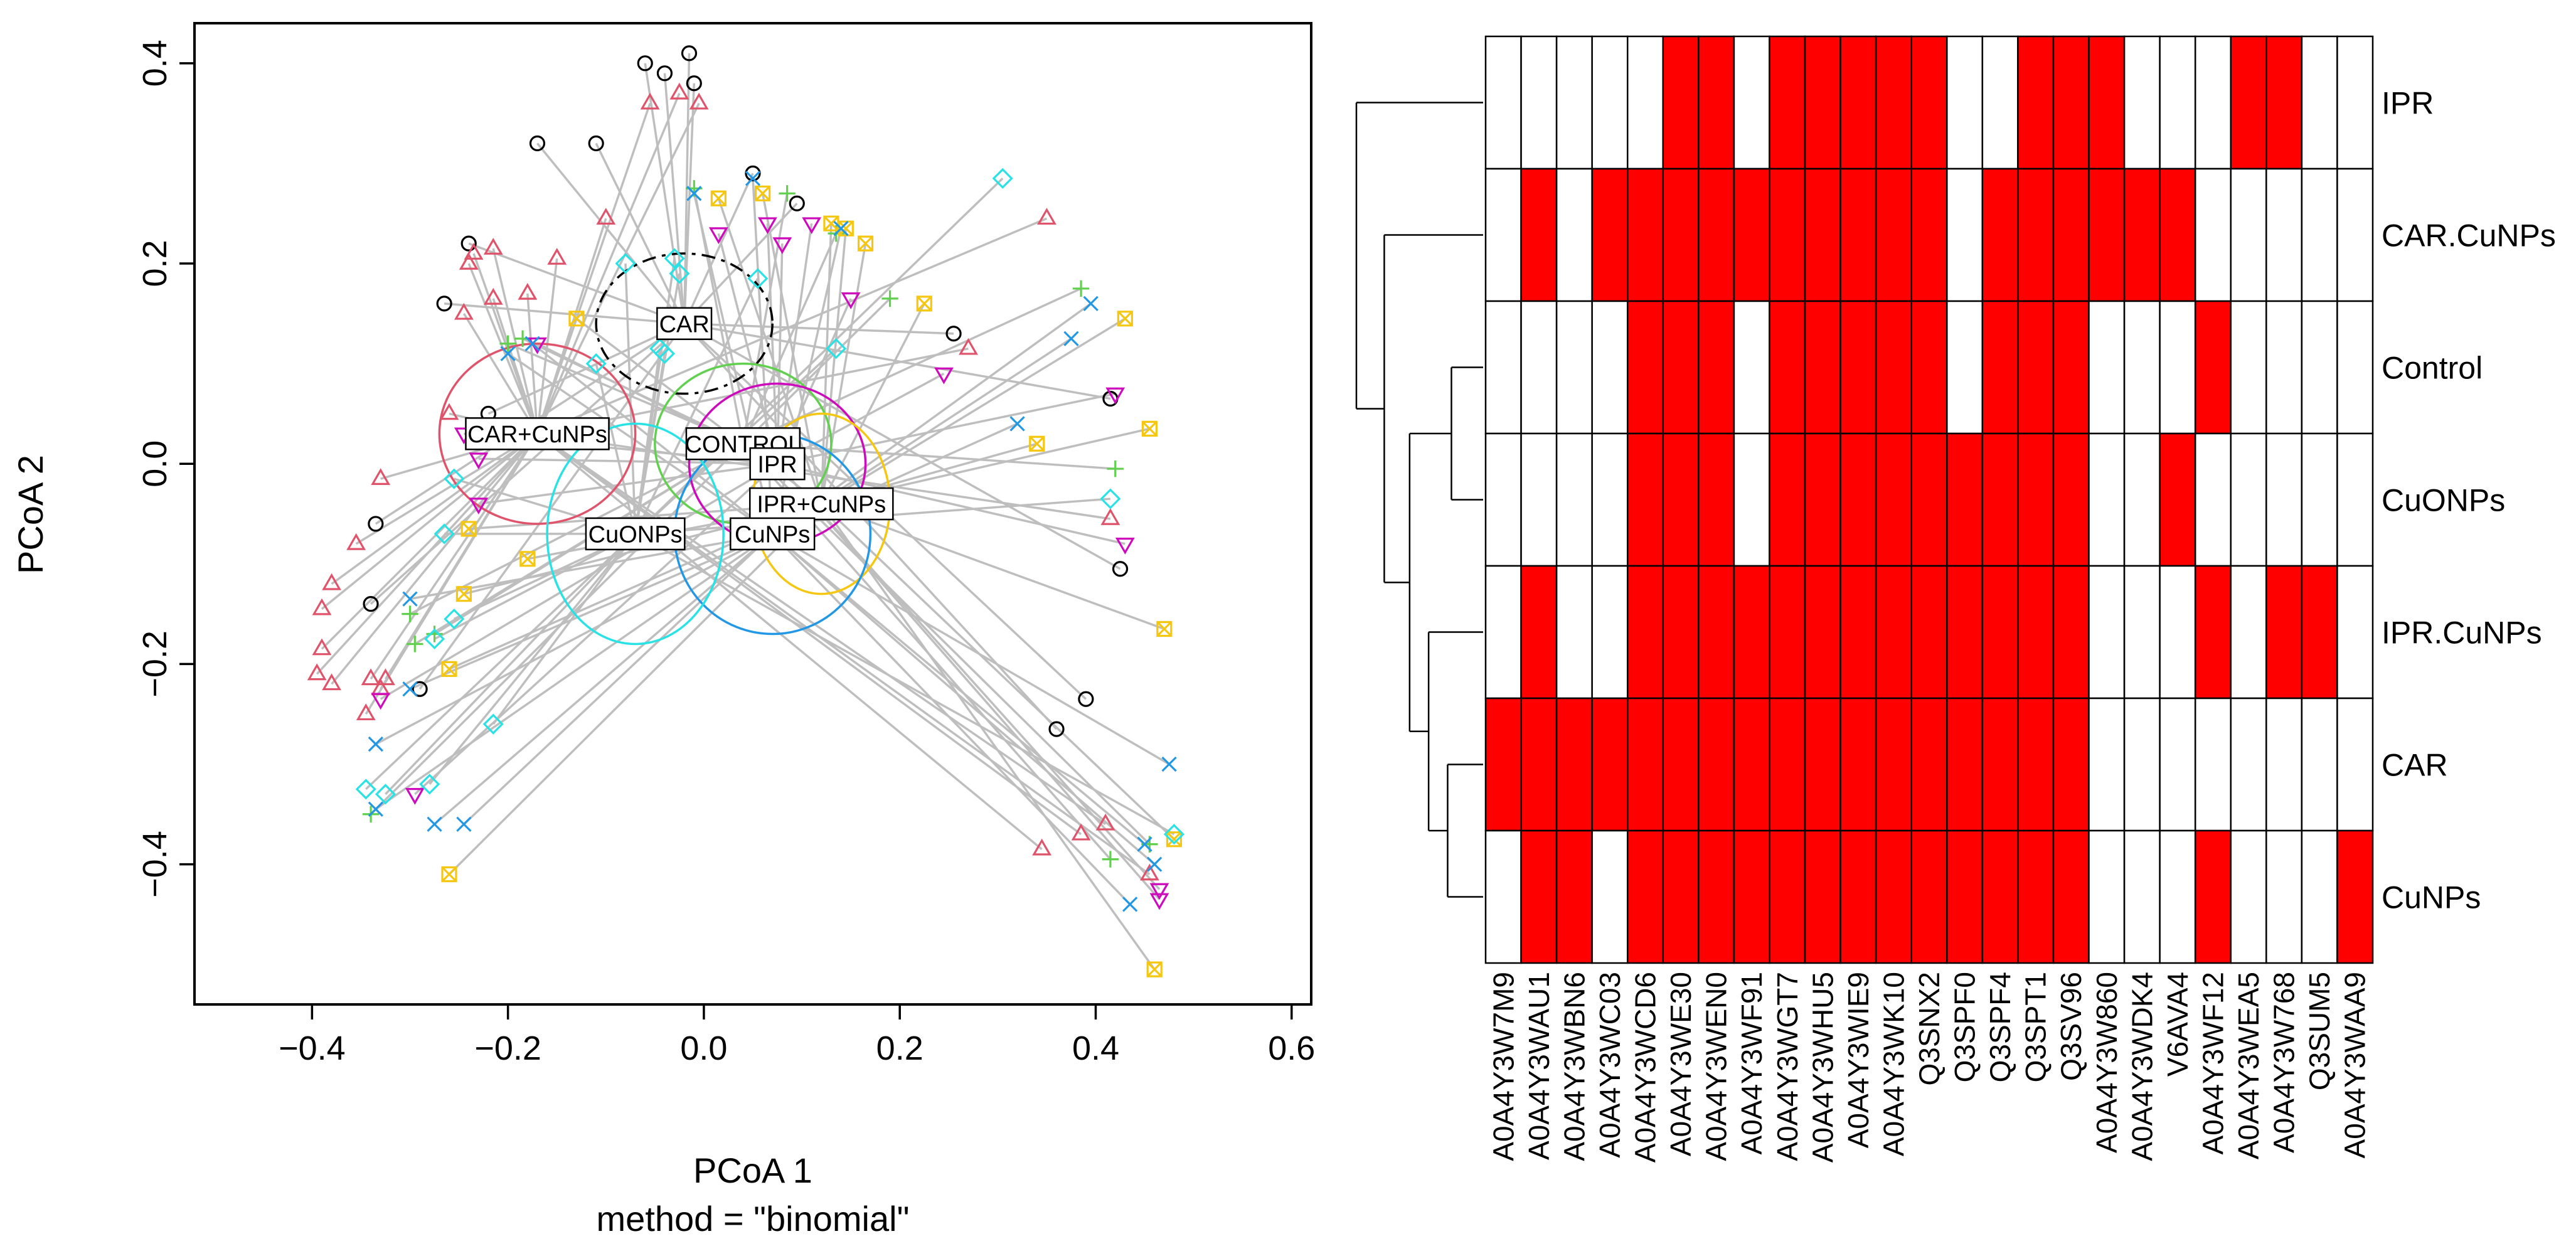  What do you see at coordinates (155, 665) in the screenshot?
I see `y-tick-label: −0.2` at bounding box center [155, 665].